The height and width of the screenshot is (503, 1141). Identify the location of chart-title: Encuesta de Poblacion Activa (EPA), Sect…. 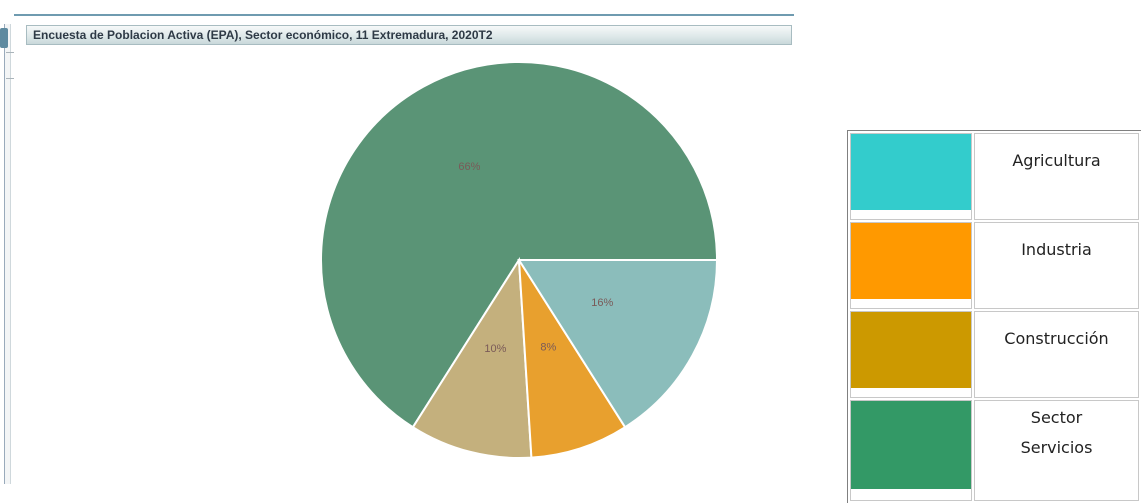
(409, 35).